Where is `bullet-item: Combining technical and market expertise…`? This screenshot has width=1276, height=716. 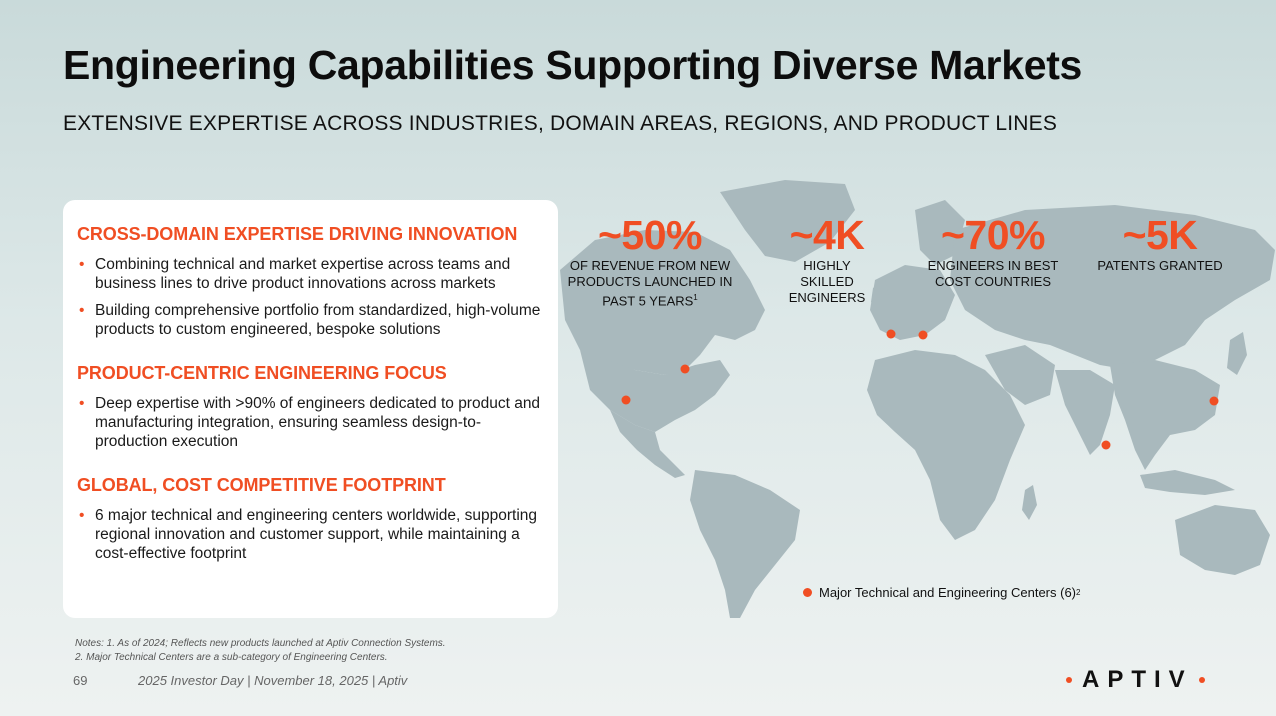 bullet-item: Combining technical and market expertise… is located at coordinates (310, 274).